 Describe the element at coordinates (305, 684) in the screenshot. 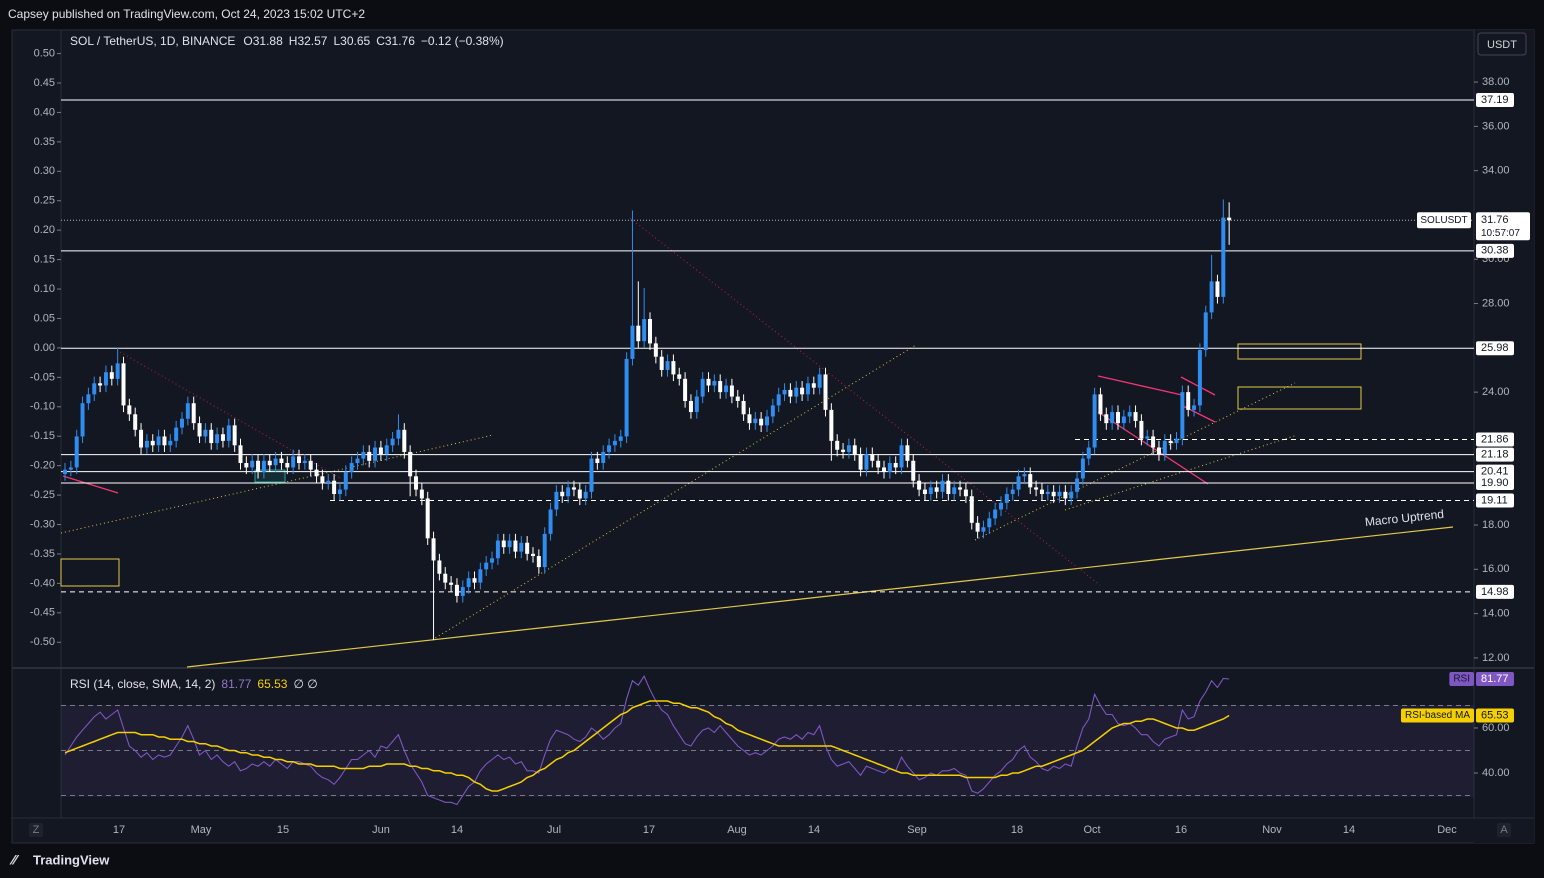

I see `rsi-symbols: ∅ ∅` at that location.